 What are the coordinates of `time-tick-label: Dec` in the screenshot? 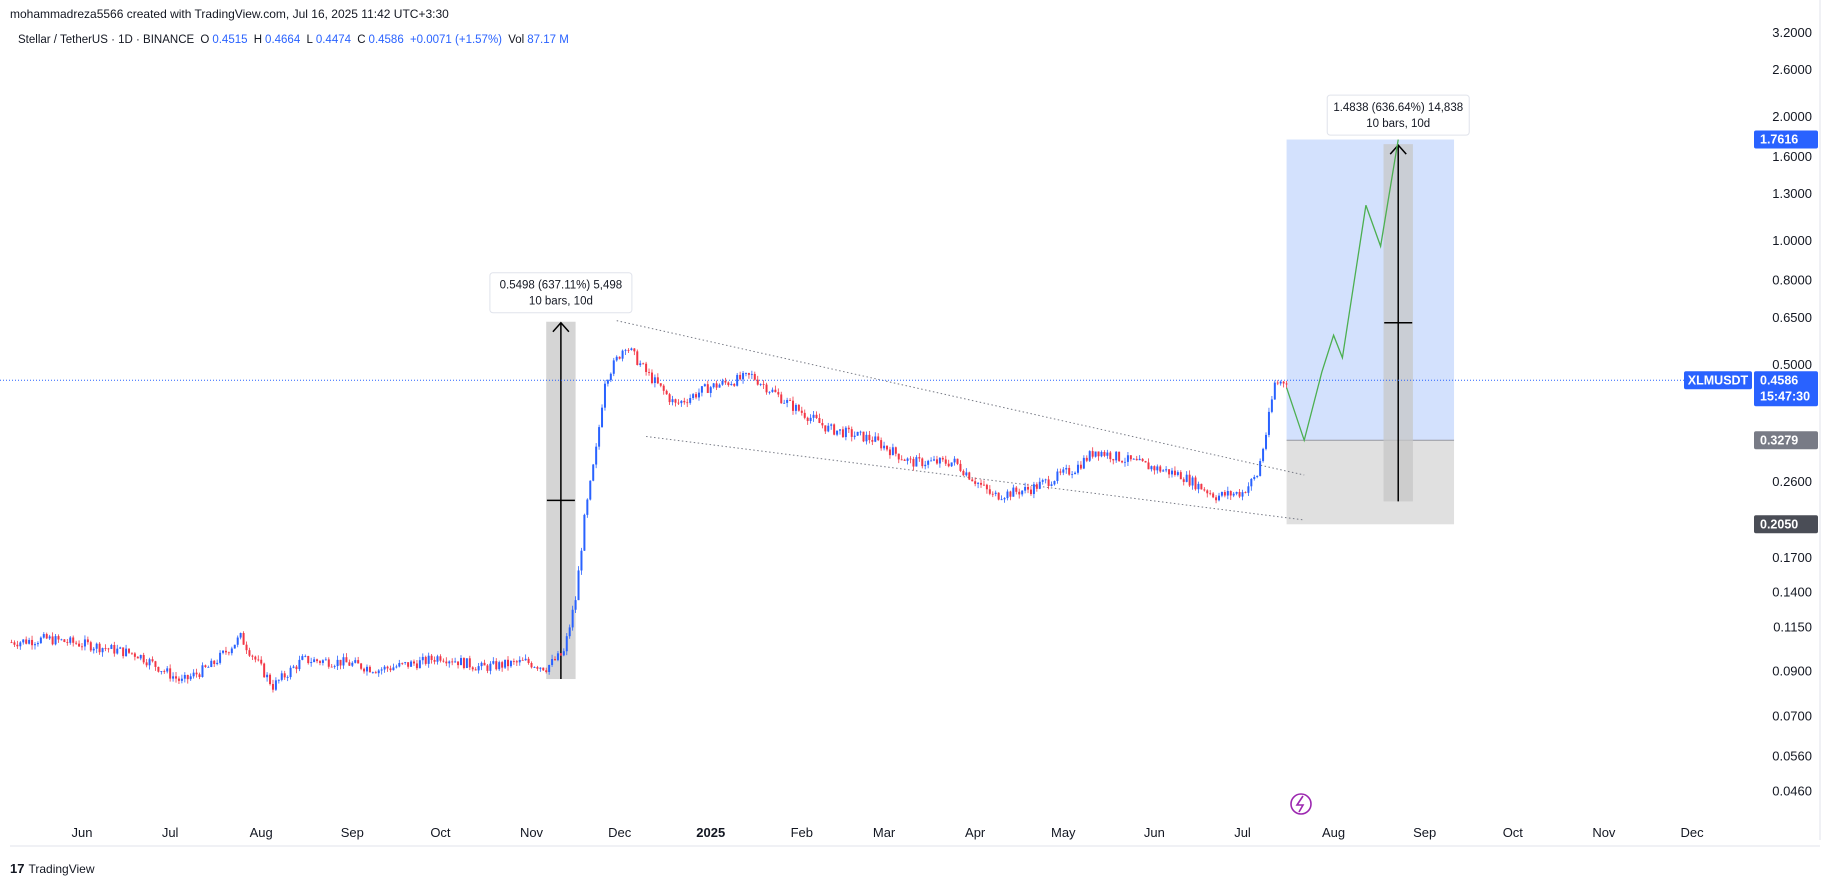 It's located at (1692, 832).